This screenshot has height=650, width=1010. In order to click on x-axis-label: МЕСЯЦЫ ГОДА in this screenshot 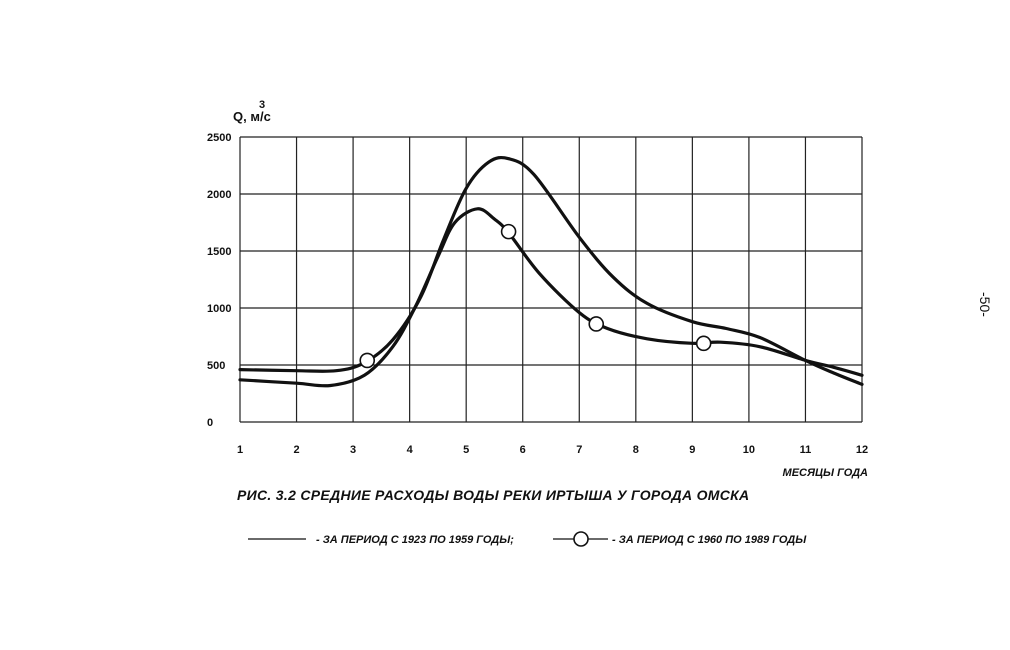, I will do `click(825, 473)`.